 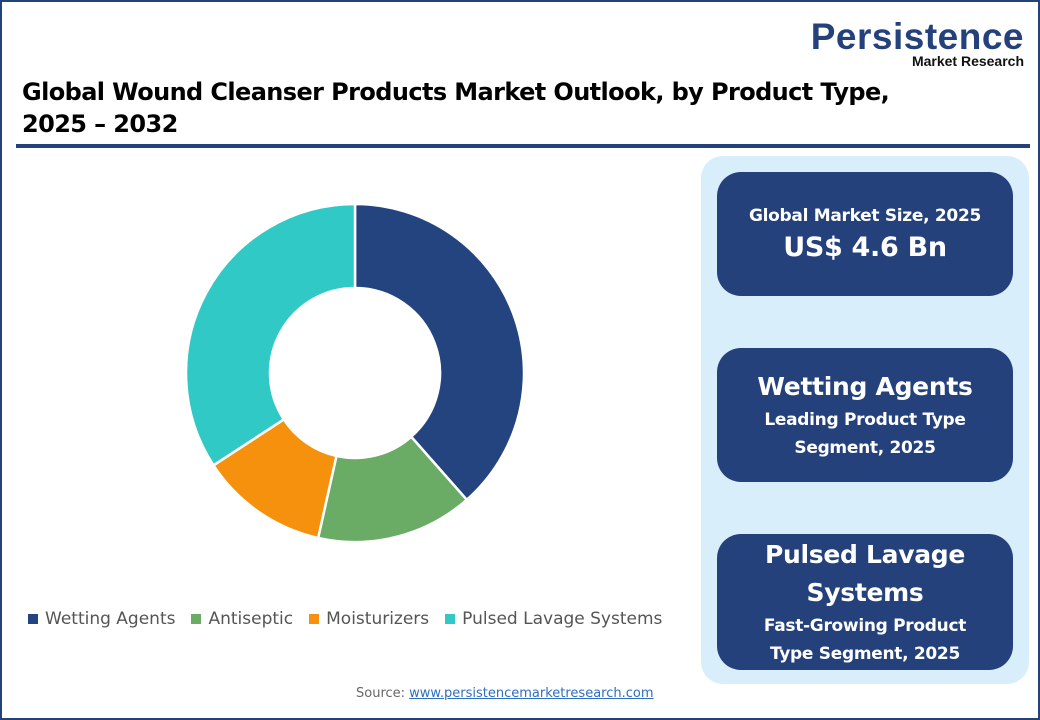 I want to click on fastest-segment-line1: Fast-Growing Product, so click(x=865, y=626).